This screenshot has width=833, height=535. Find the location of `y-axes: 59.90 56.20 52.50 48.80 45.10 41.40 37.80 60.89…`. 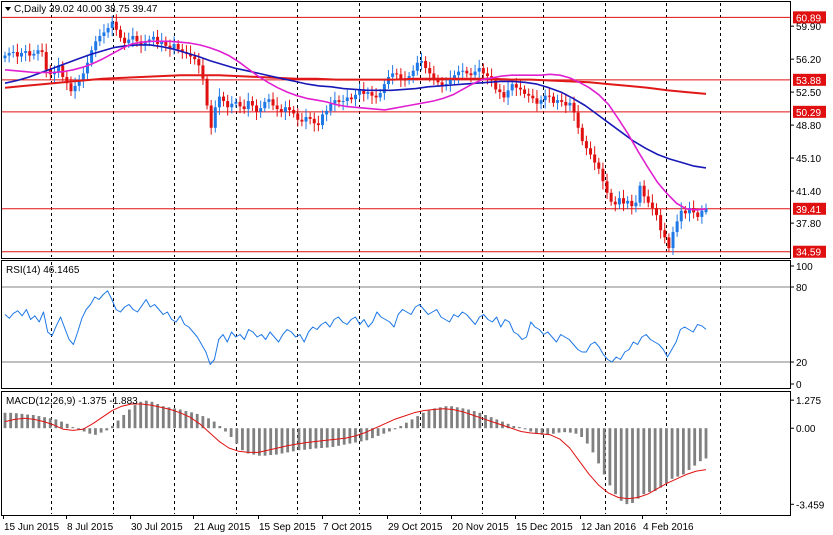

y-axes: 59.90 56.20 52.50 48.80 45.10 41.40 37.80 60.89… is located at coordinates (808, 261).